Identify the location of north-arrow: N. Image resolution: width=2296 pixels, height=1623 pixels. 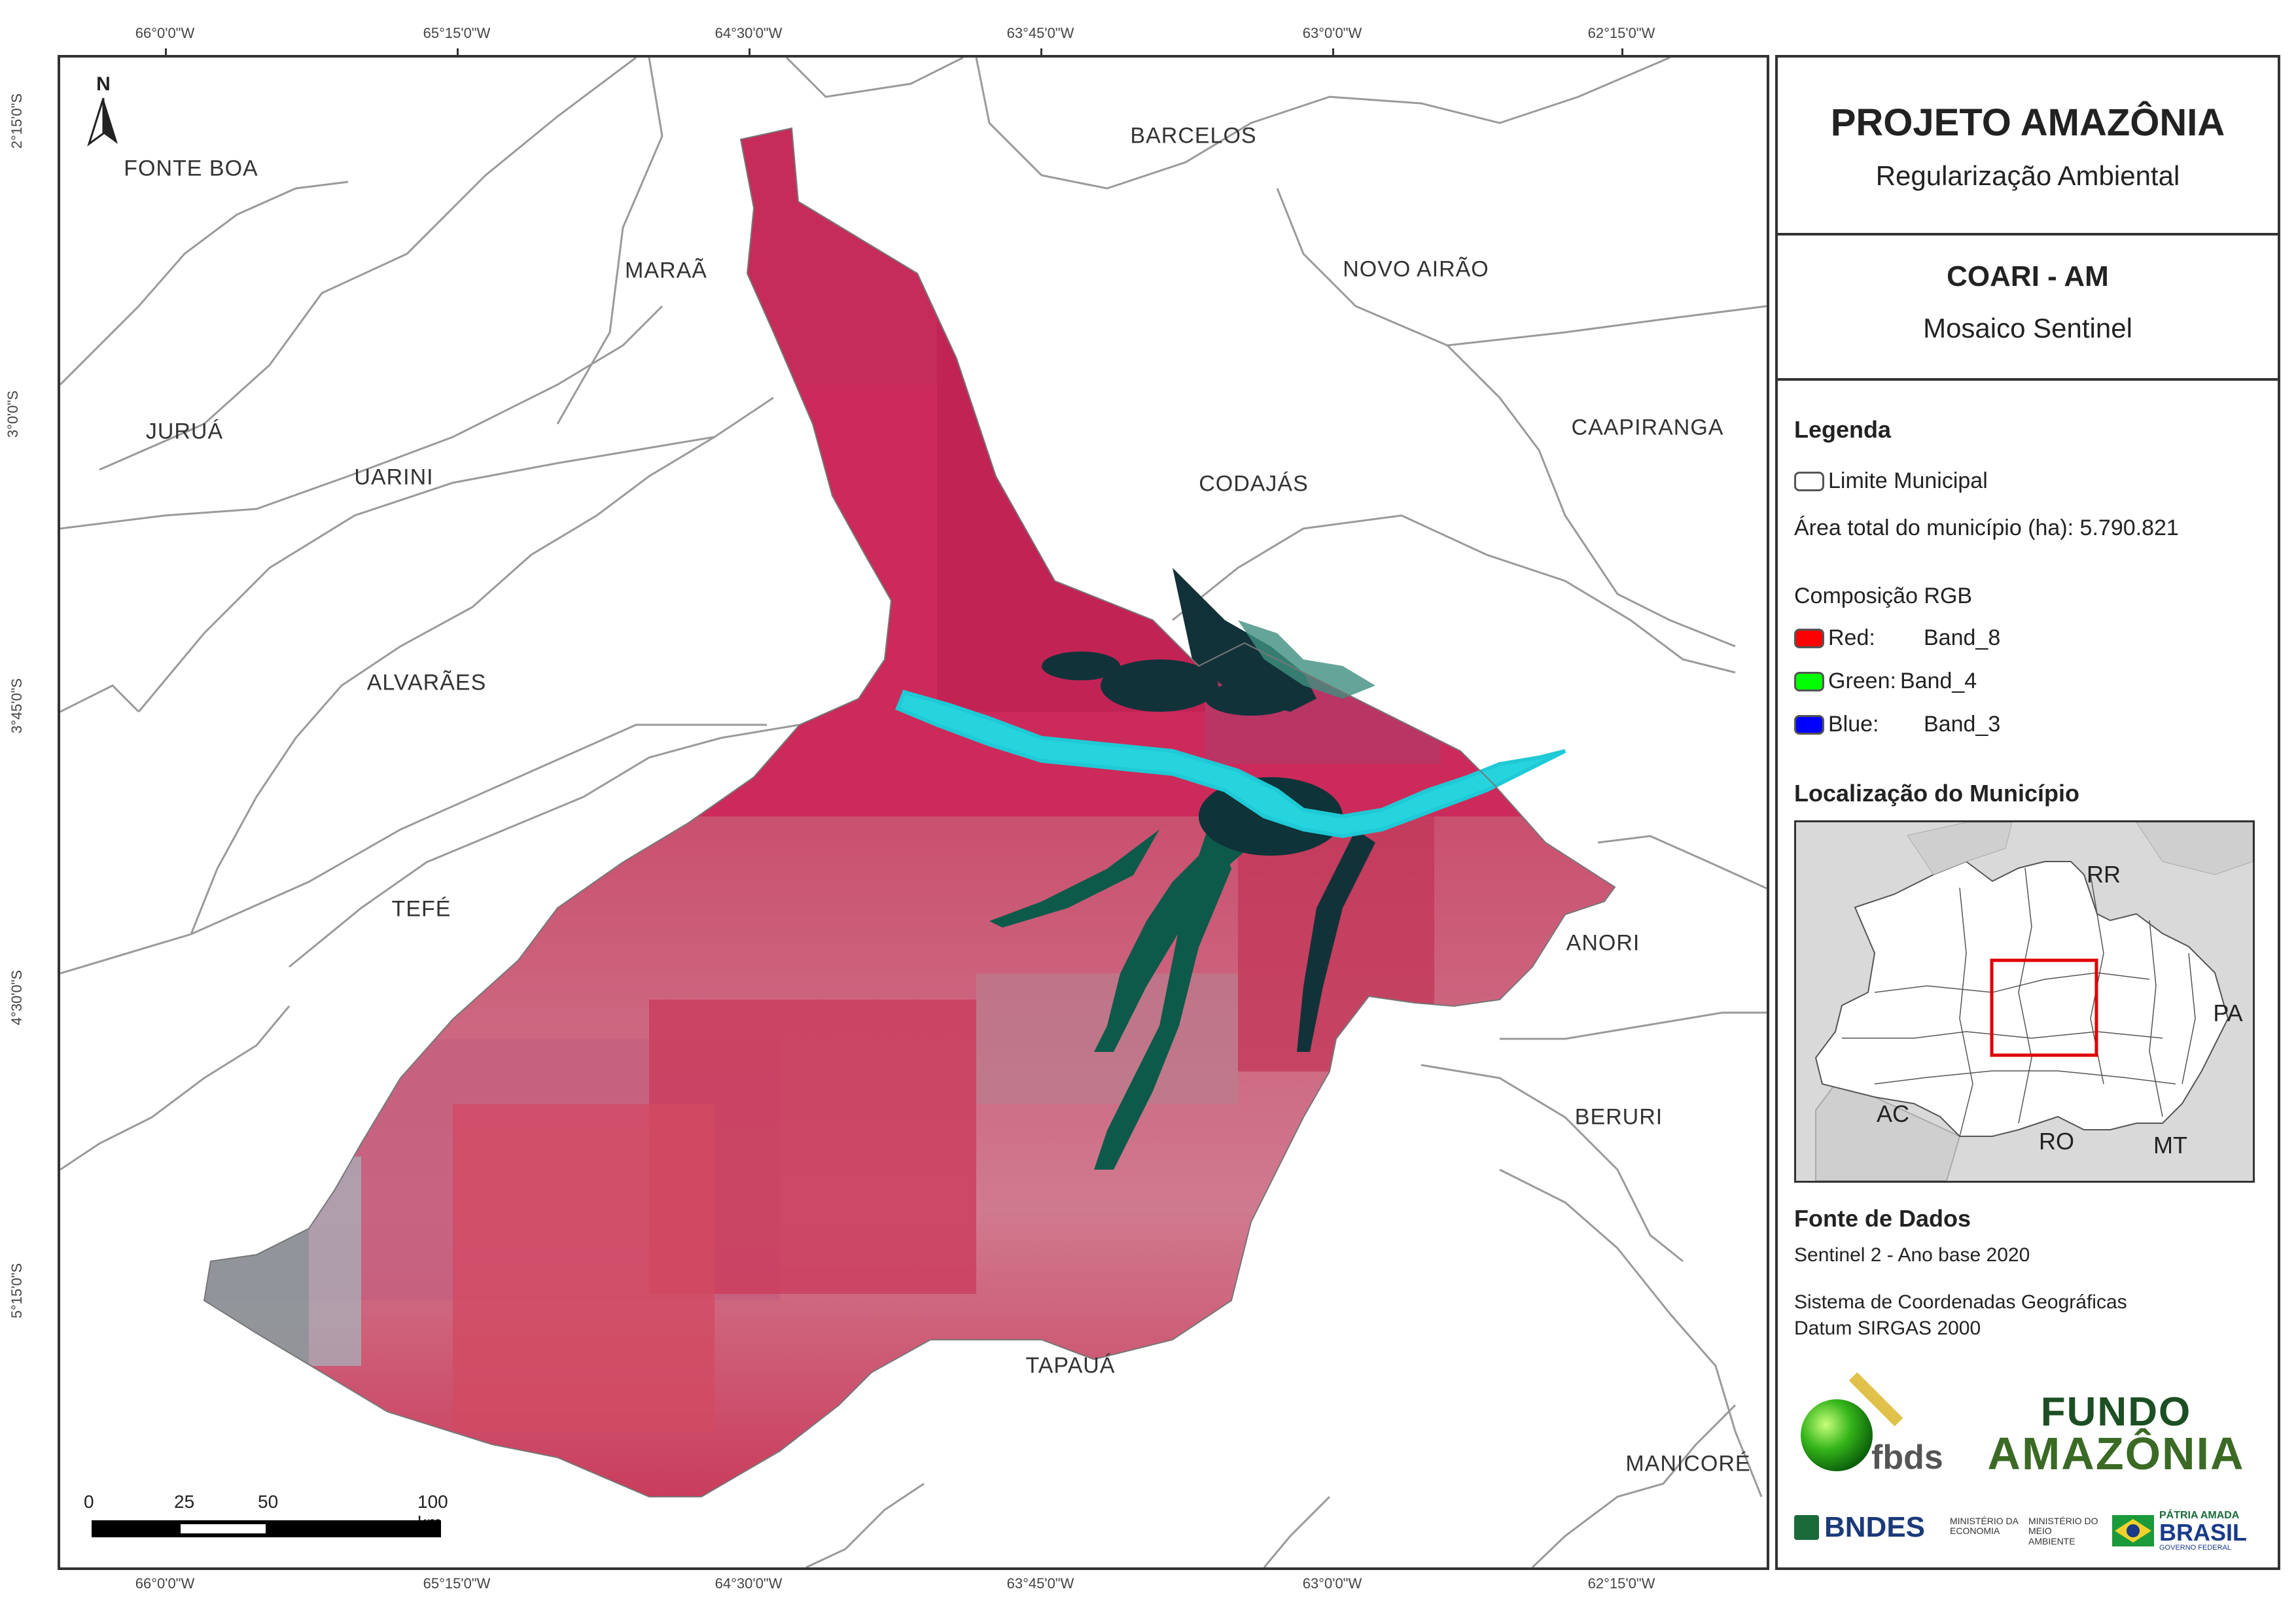
(104, 113).